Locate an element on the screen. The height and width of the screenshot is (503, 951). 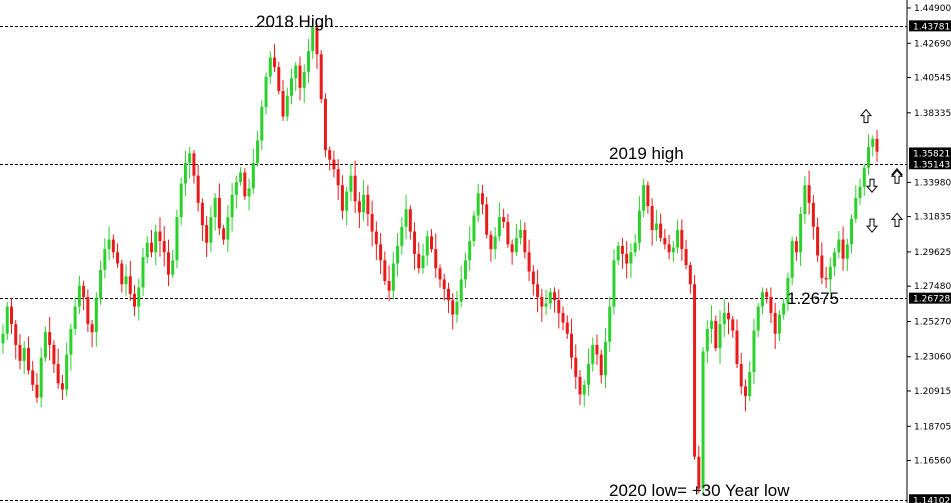
price-tag: 1.35143 is located at coordinates (930, 164).